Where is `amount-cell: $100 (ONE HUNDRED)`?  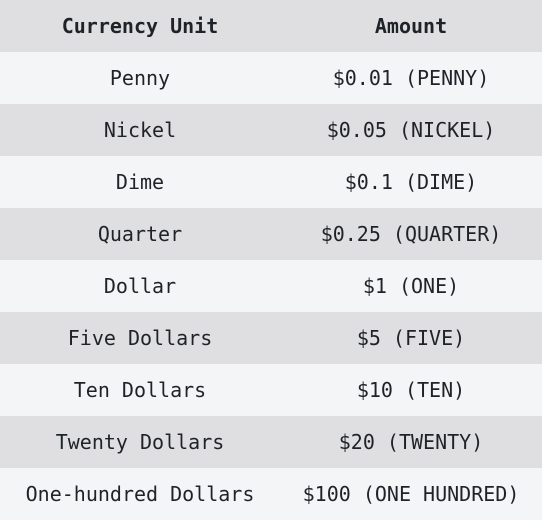
amount-cell: $100 (ONE HUNDRED) is located at coordinates (411, 494).